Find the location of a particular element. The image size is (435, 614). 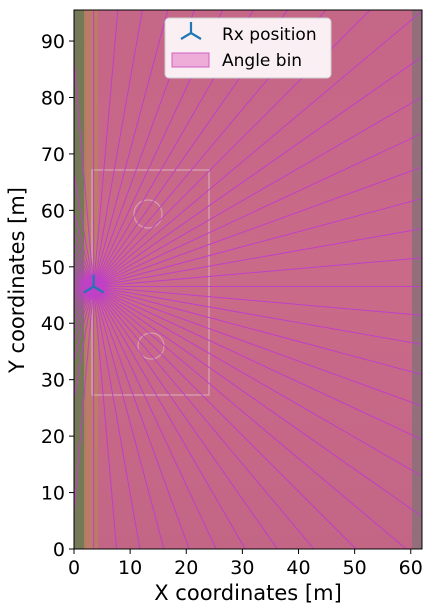

y-axis-label: Y coordinates [m] is located at coordinates (17, 280).